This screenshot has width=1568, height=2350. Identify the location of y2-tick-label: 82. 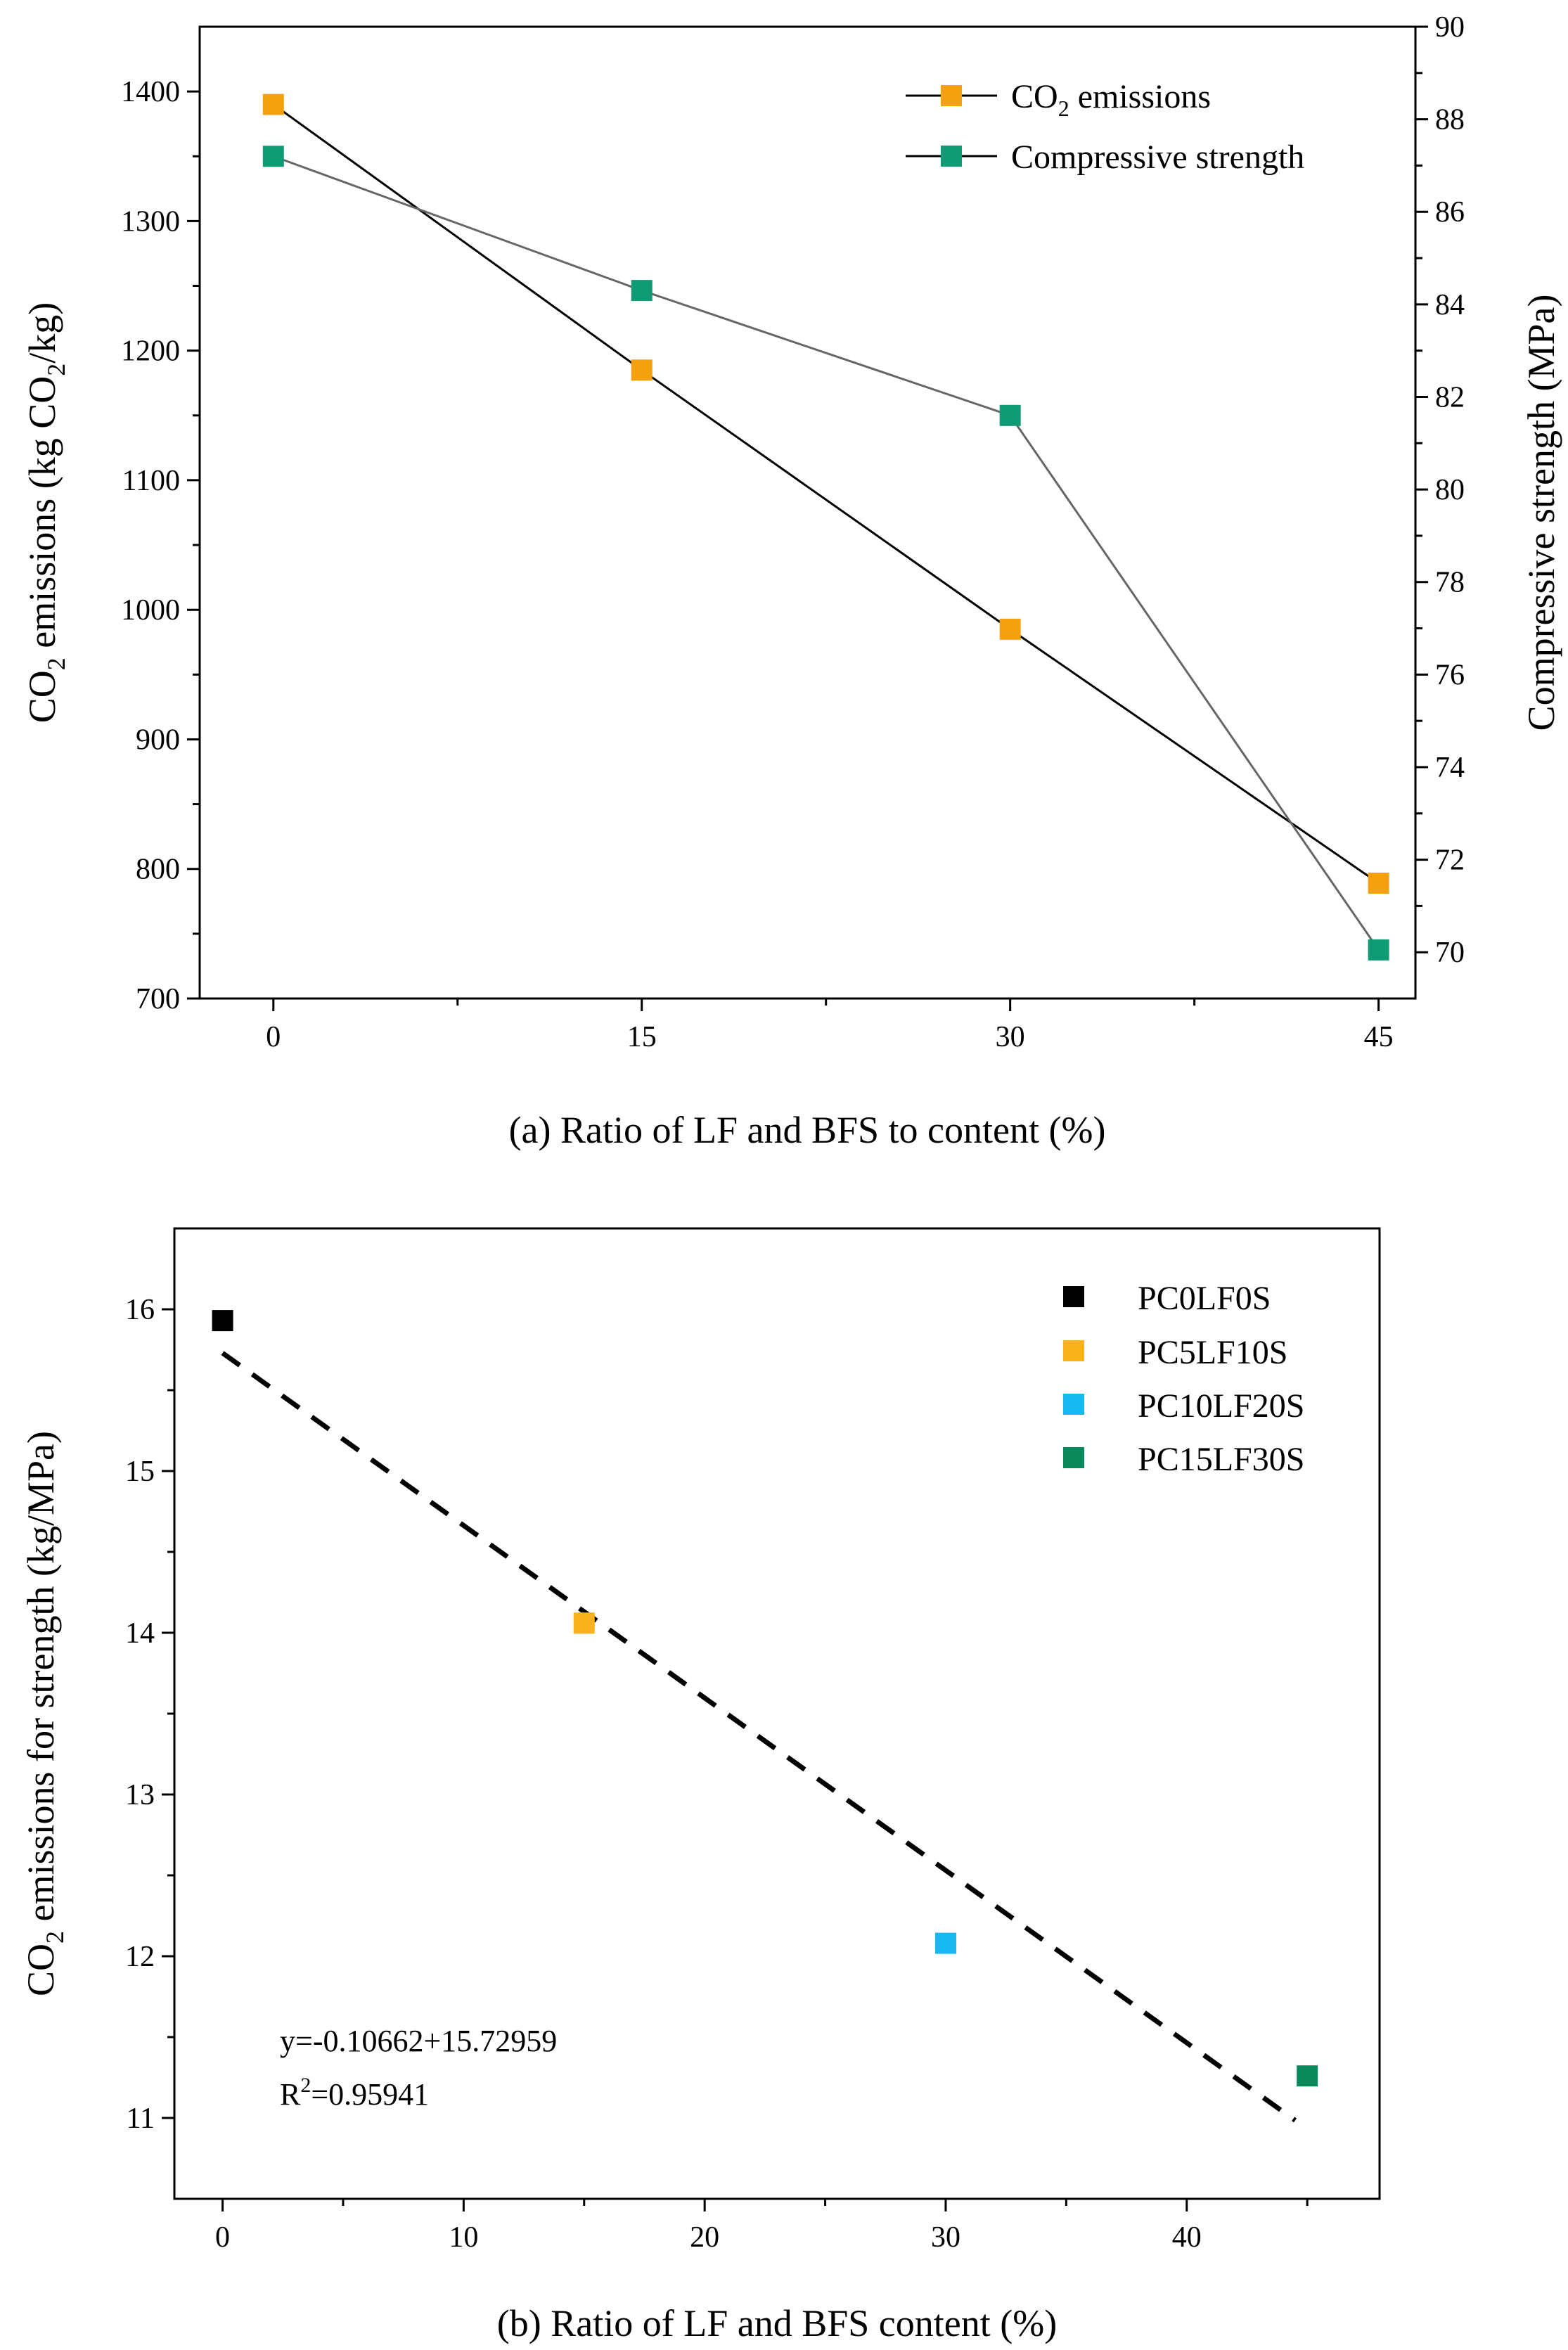
(1450, 397).